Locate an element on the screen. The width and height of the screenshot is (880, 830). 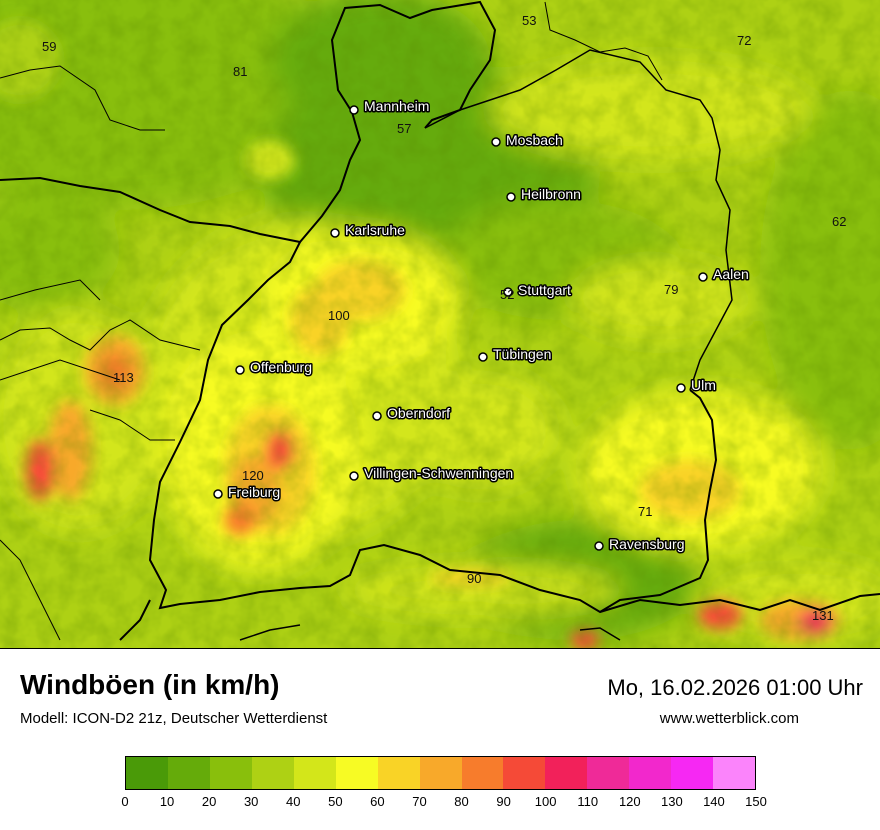
legend-tick-label: 10 is located at coordinates (167, 801).